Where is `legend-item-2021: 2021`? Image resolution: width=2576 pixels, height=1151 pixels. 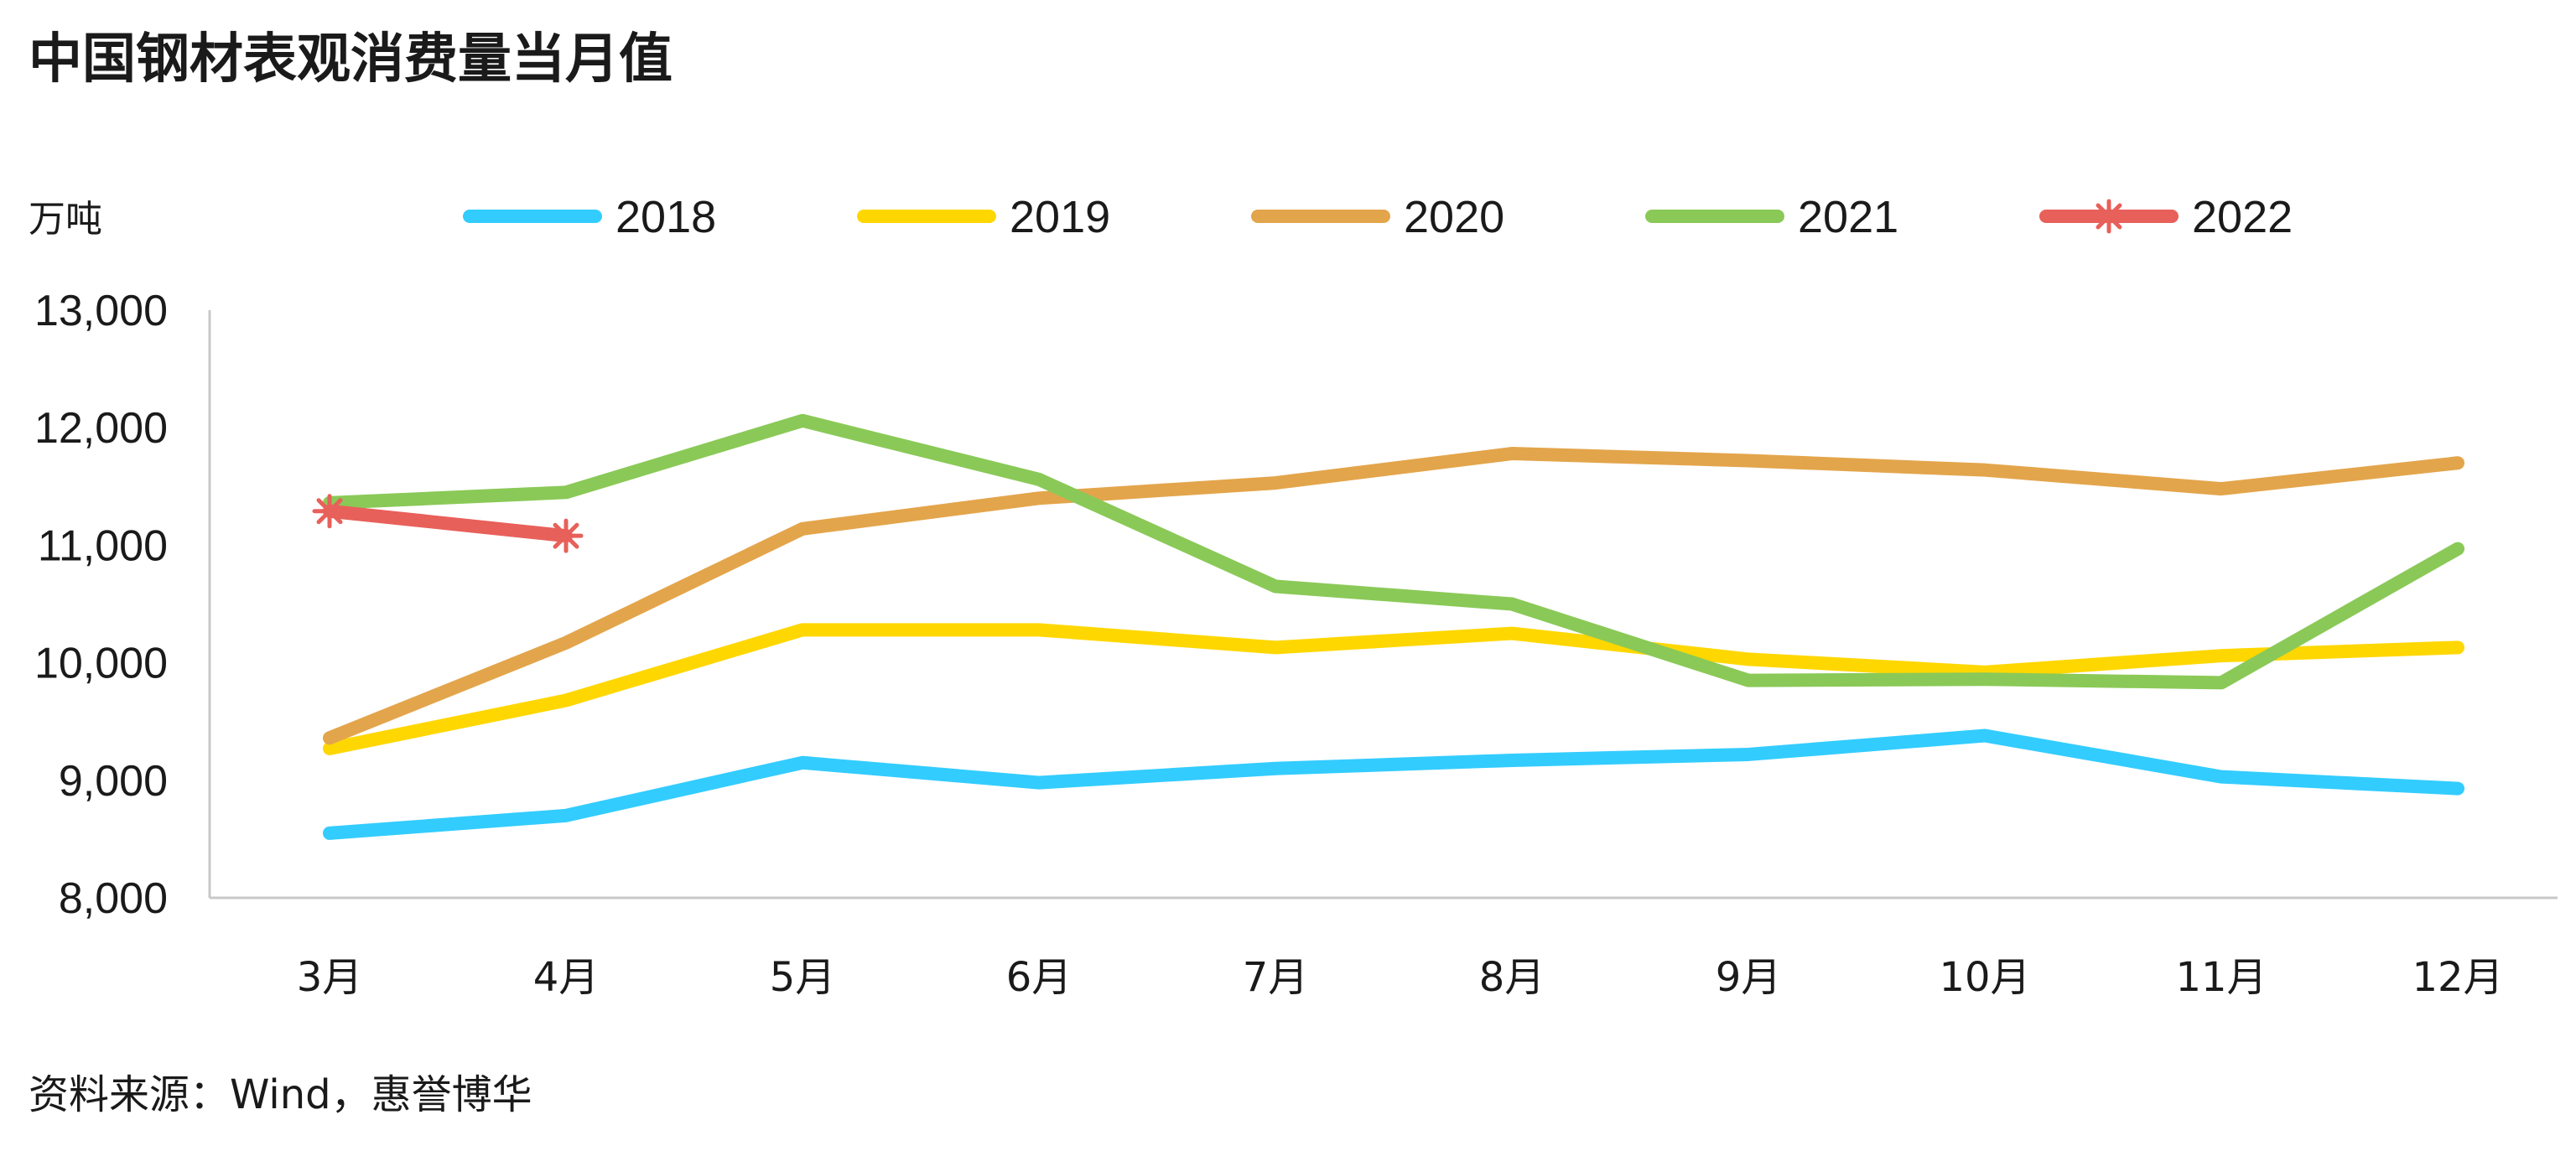 legend-item-2021: 2021 is located at coordinates (1771, 217).